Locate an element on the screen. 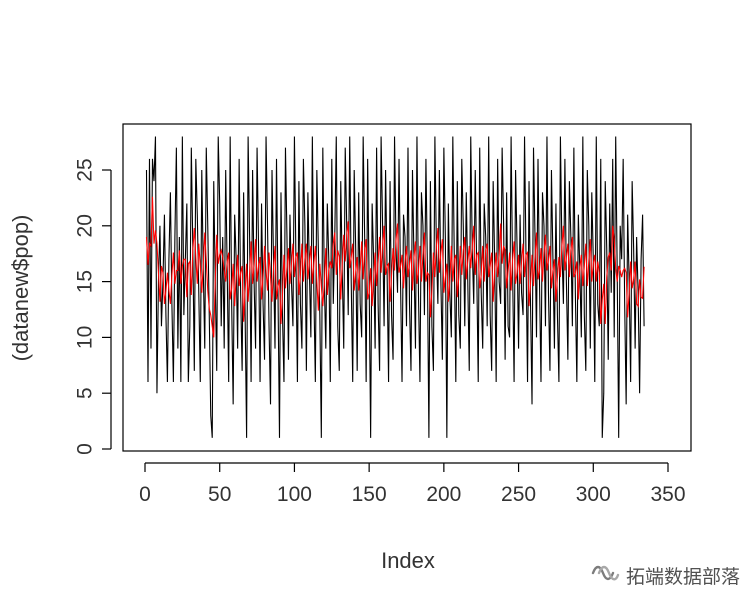 The image size is (756, 606). y-axis-title: (datanew$pop) is located at coordinates (20, 288).